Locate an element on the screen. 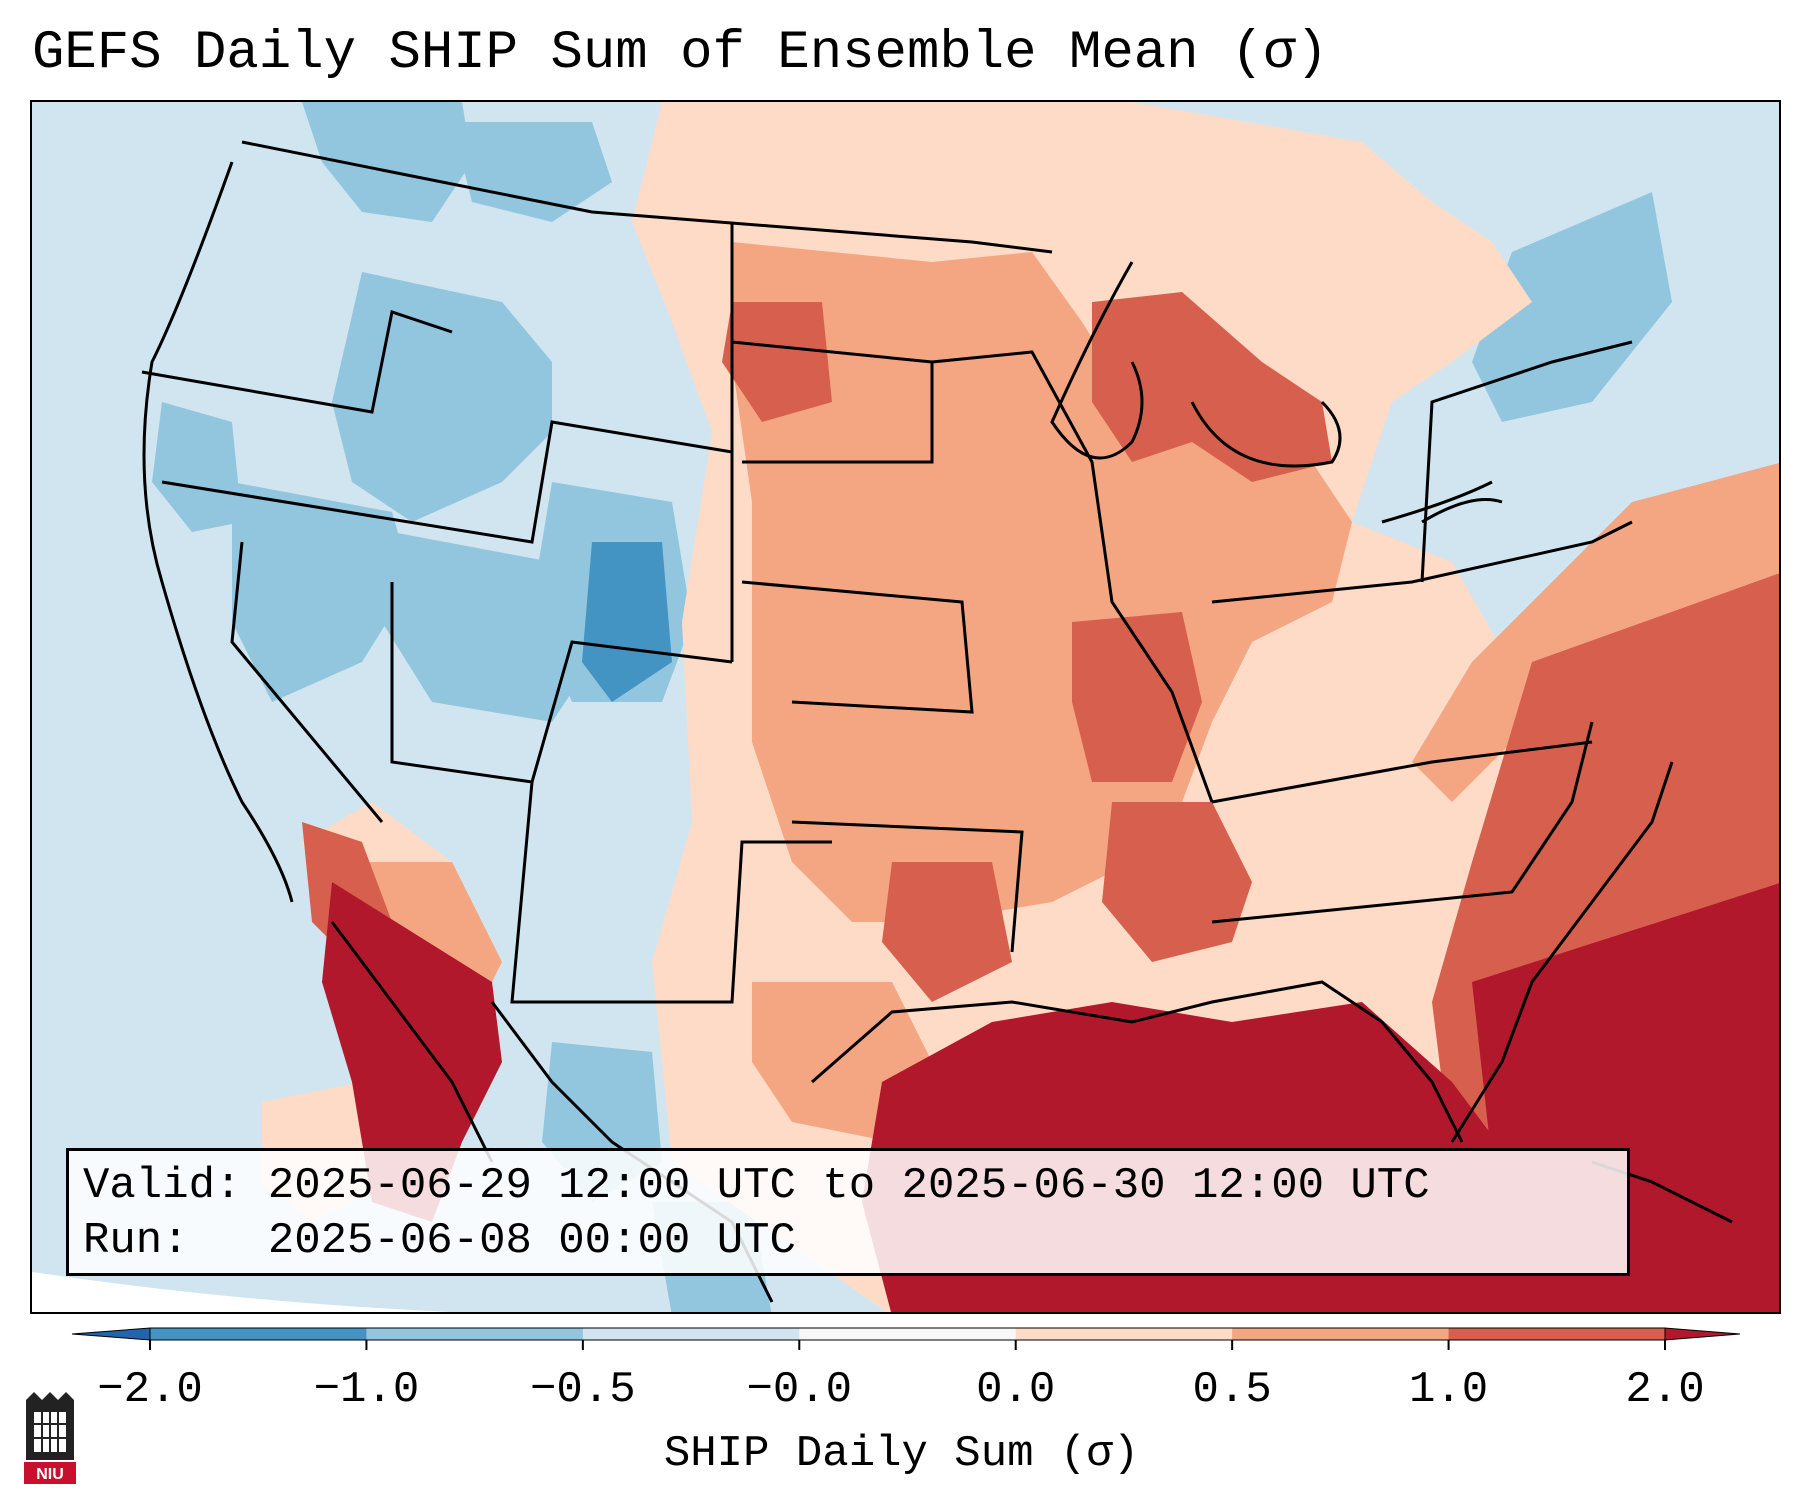 Image resolution: width=1803 pixels, height=1506 pixels. projection-edge is located at coordinates (242, 1292).